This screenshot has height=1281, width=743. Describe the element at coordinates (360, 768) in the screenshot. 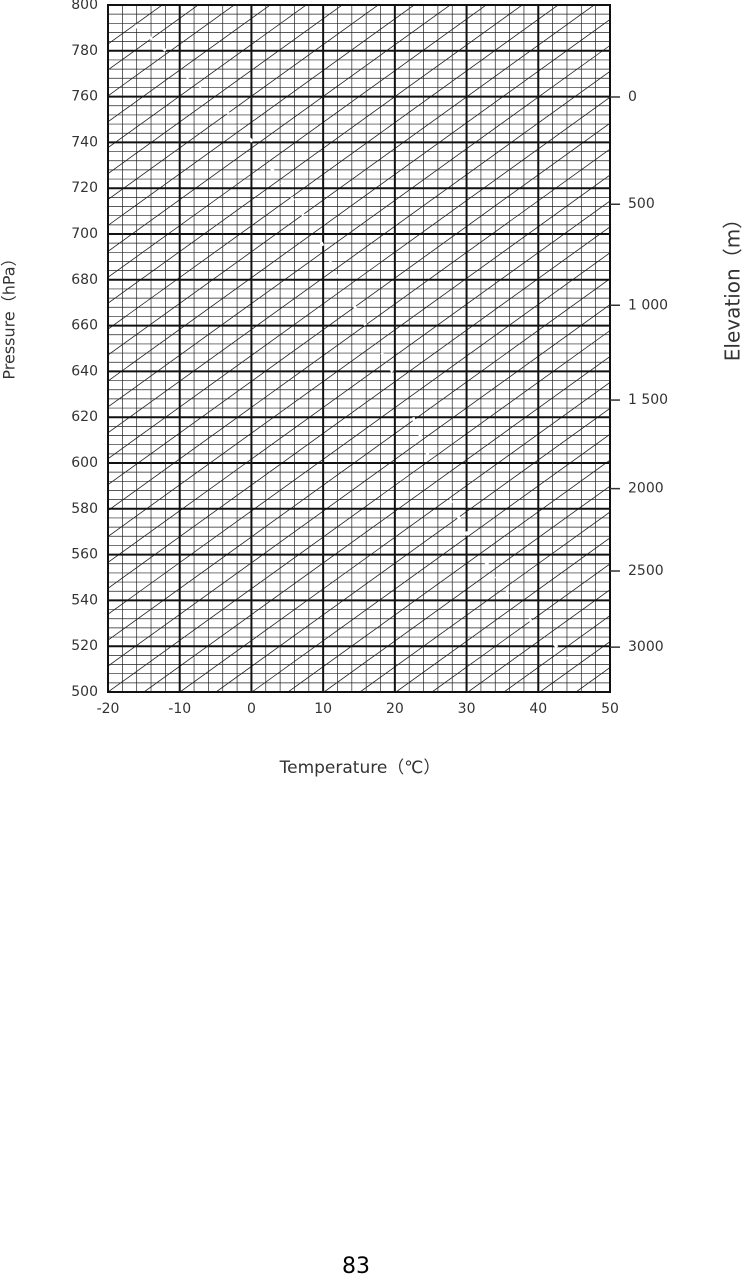

I see `x-axis-label: Temperature（℃）` at that location.